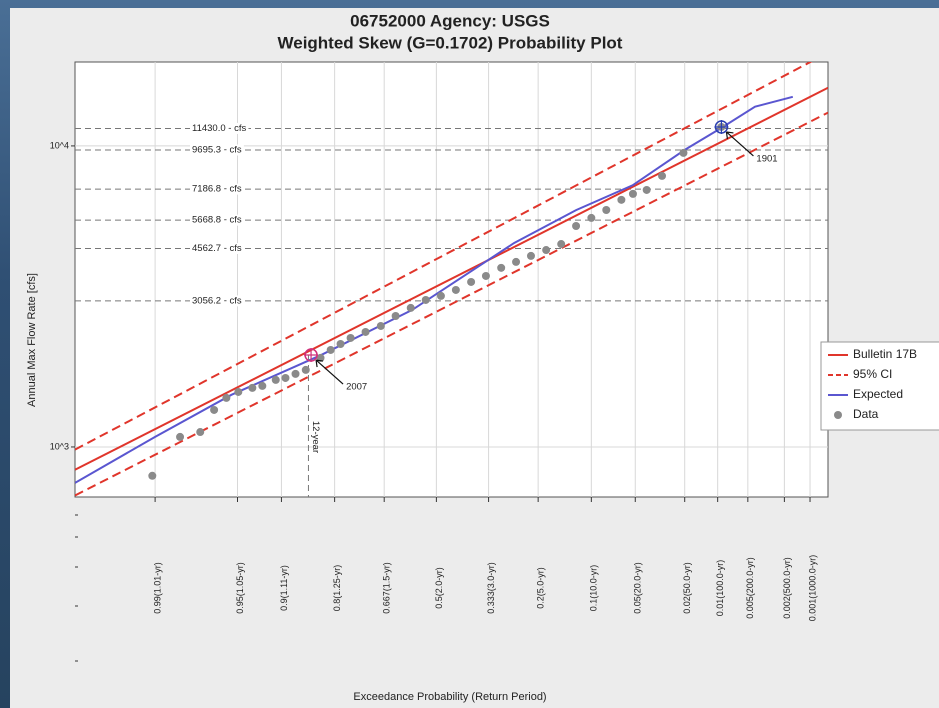 The image size is (939, 708). I want to click on reference-label: 5668.8 - cfs, so click(217, 220).